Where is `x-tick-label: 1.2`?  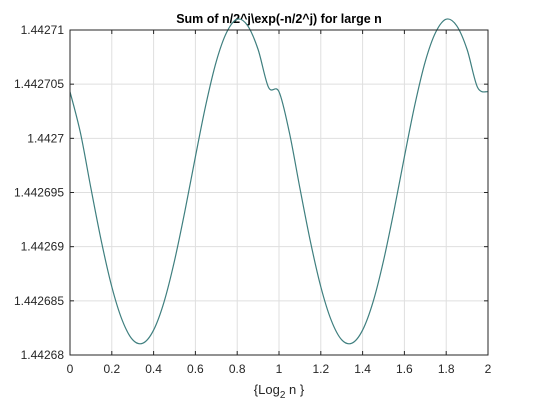
x-tick-label: 1.2 is located at coordinates (320, 369).